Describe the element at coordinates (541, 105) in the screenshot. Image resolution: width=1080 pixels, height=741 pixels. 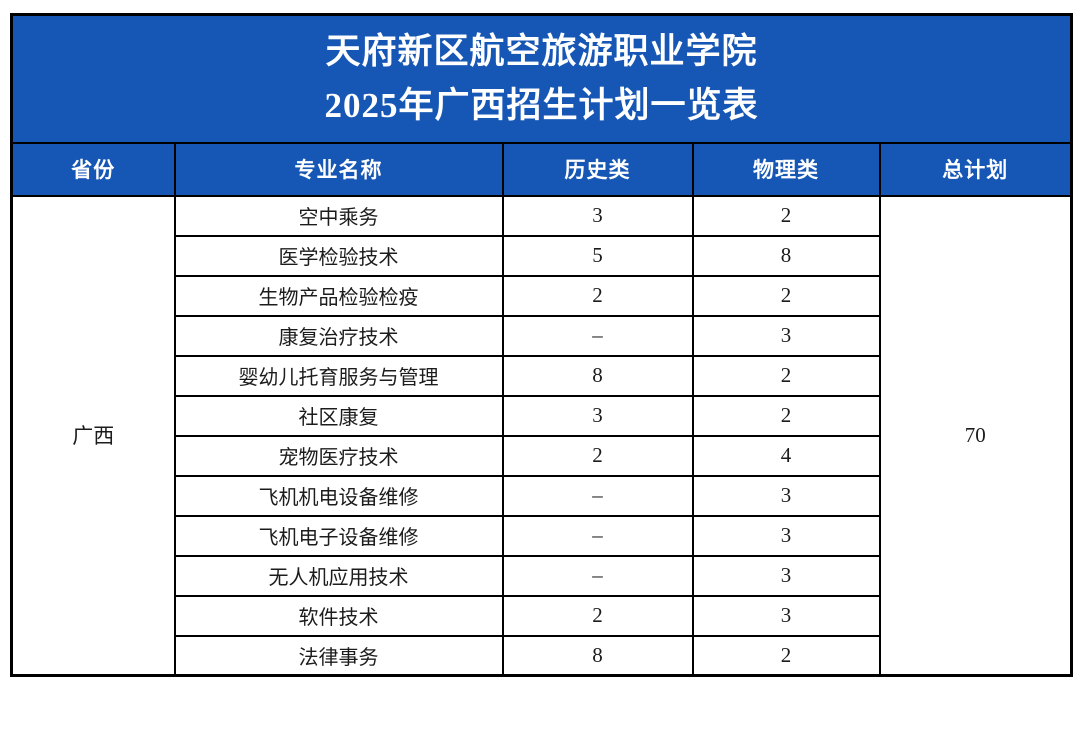
I see `table-title-line2: 2025年广西招生计划一览表` at that location.